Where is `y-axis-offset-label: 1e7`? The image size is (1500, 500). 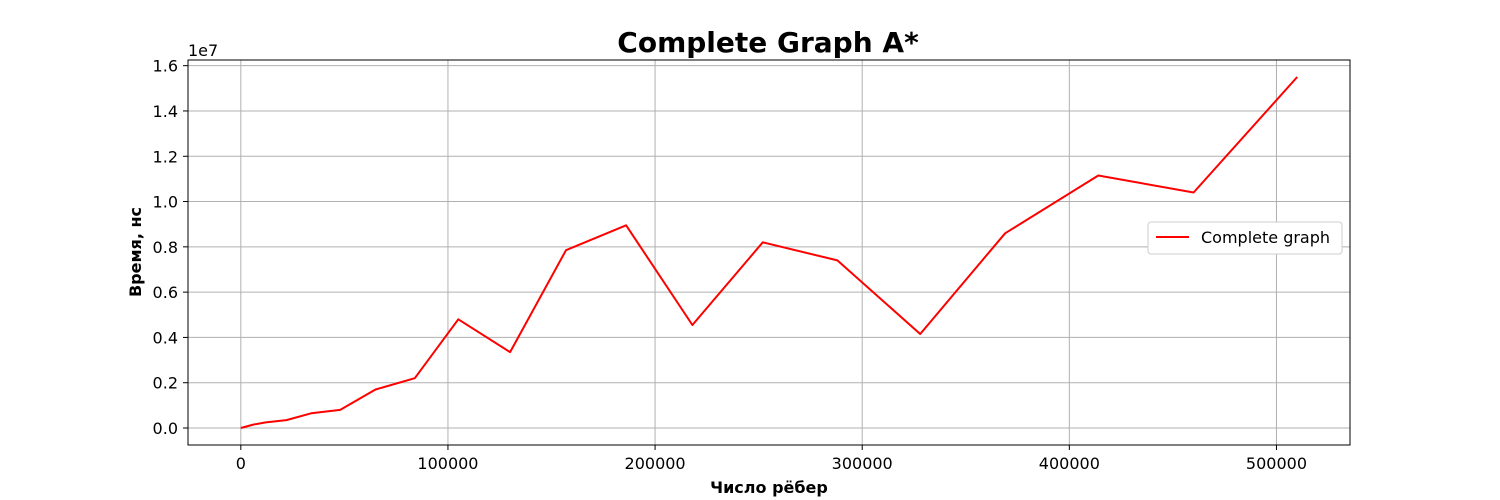 y-axis-offset-label: 1e7 is located at coordinates (203, 50).